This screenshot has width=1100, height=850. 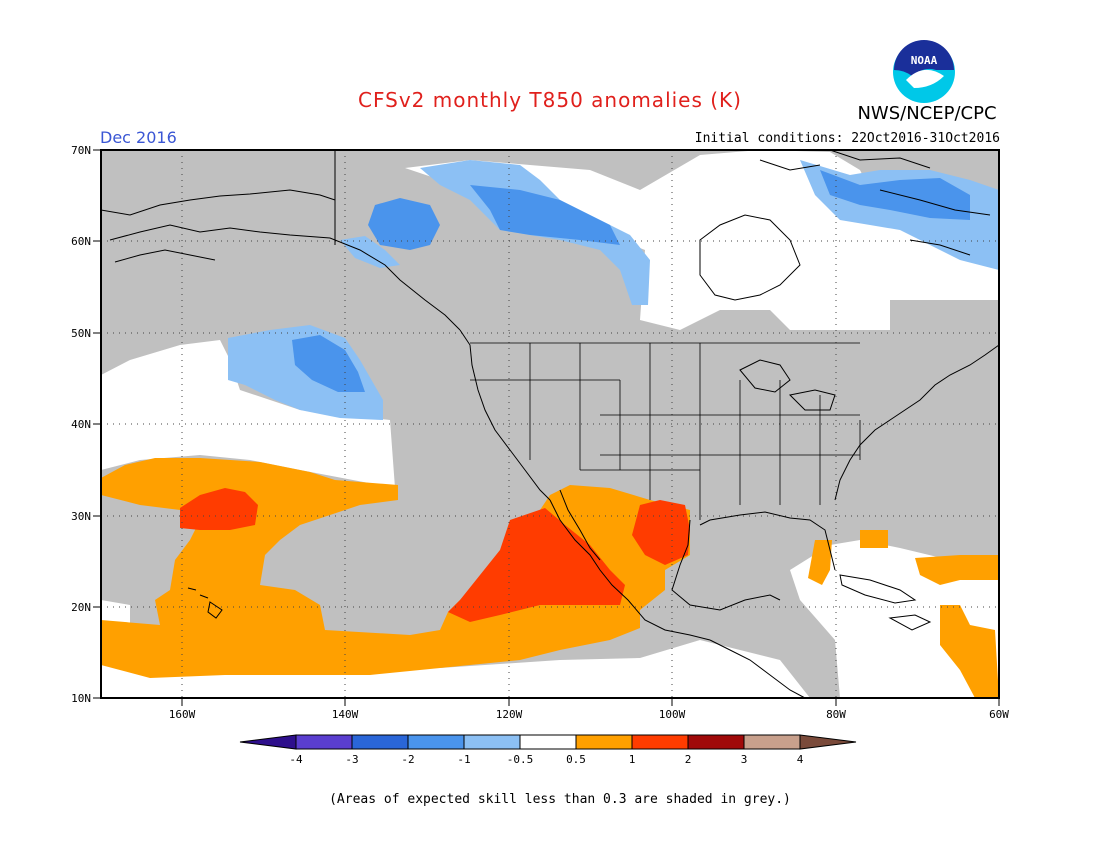 What do you see at coordinates (268, 742) in the screenshot?
I see `legend-arrow-low` at bounding box center [268, 742].